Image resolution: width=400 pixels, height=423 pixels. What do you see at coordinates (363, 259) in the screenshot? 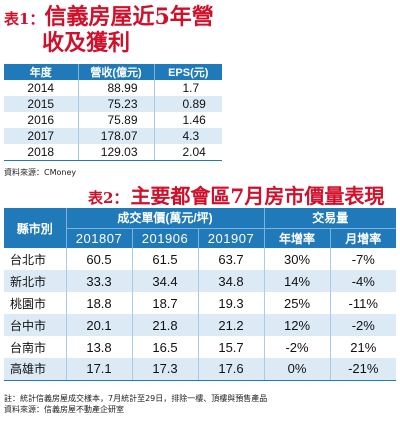
I see `mom-cell: -7%` at bounding box center [363, 259].